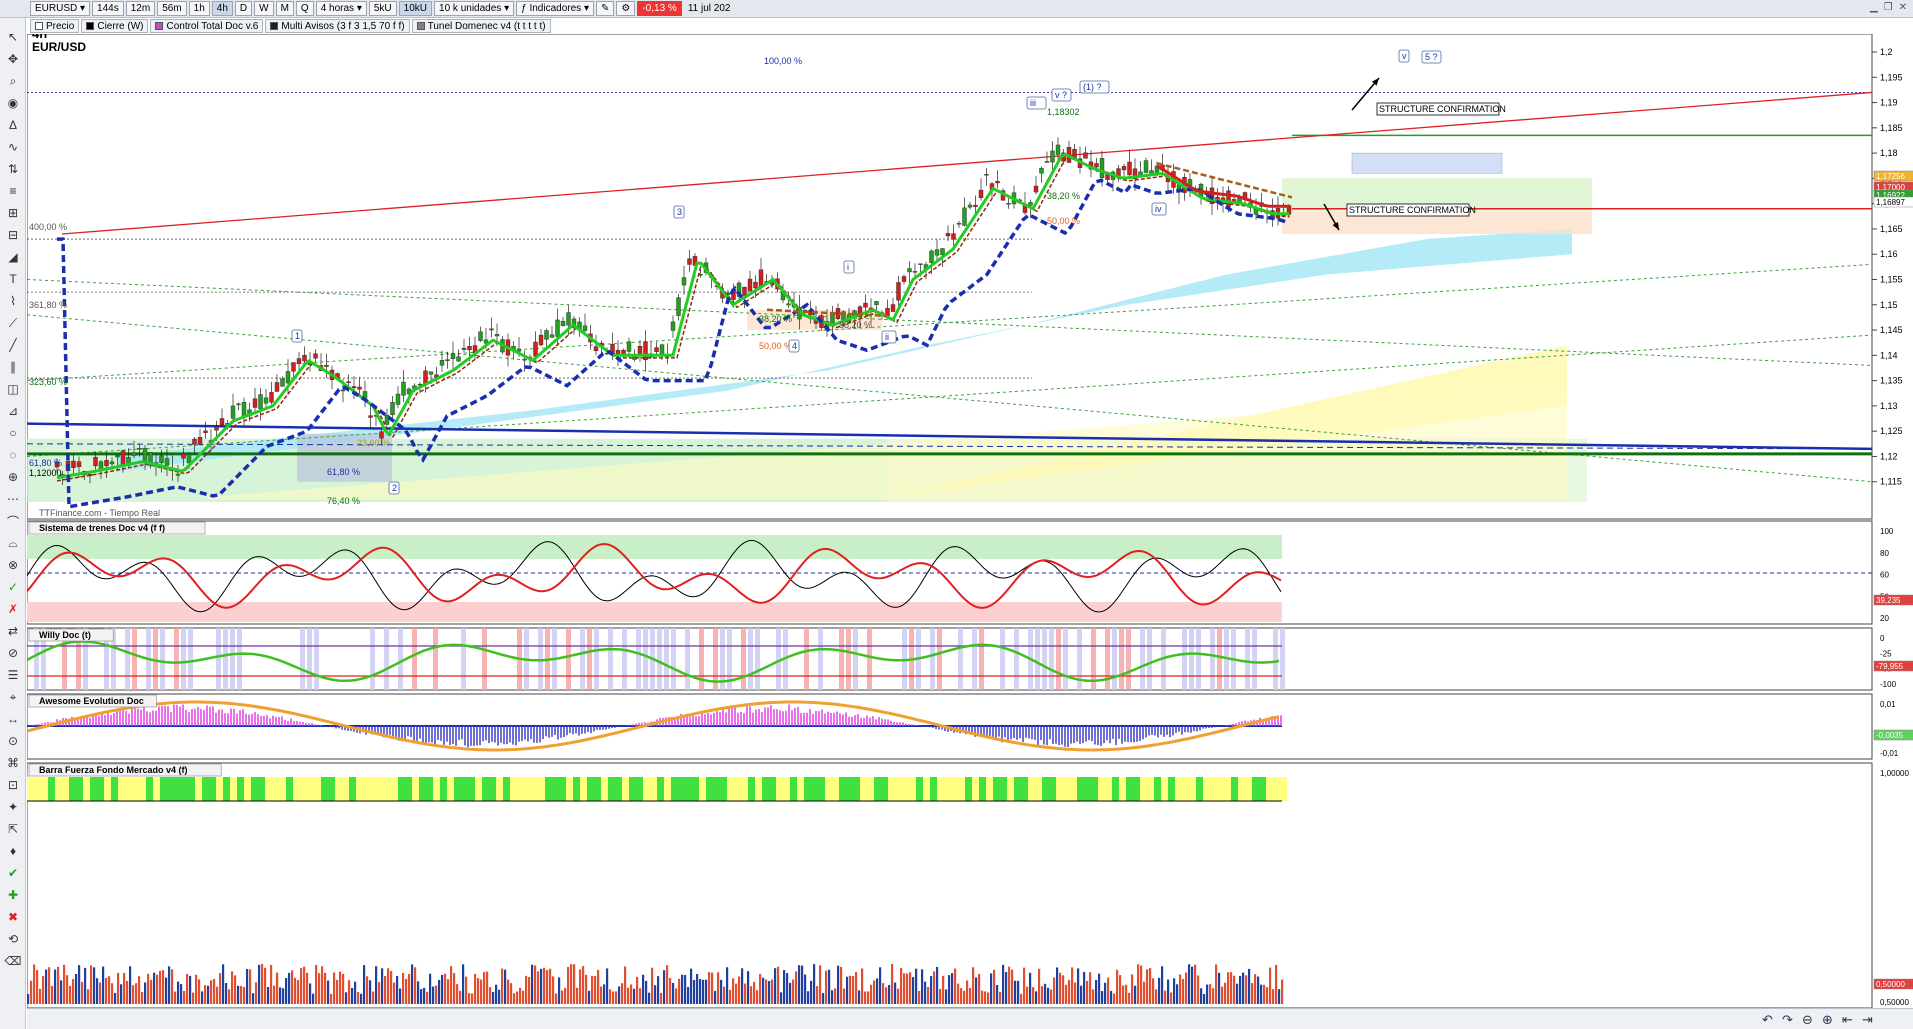 The width and height of the screenshot is (1913, 1029). I want to click on units-button-5k: 5kU, so click(382, 8).